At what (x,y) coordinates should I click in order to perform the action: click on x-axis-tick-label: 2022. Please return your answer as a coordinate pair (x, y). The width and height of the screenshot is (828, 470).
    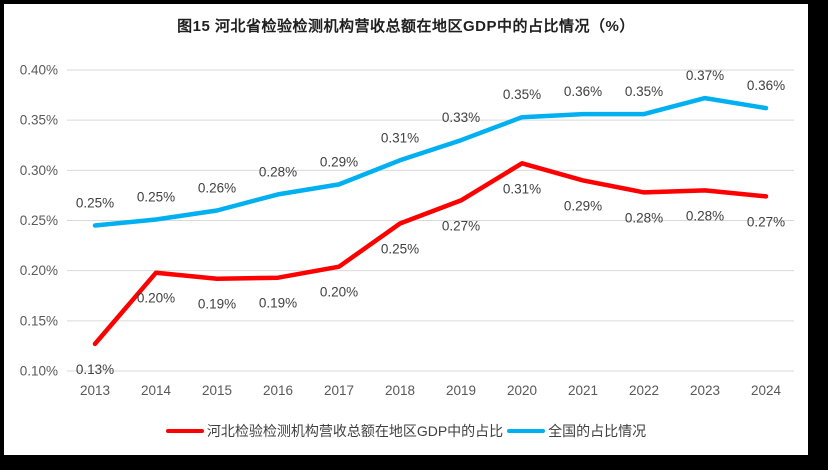
    Looking at the image, I should click on (644, 390).